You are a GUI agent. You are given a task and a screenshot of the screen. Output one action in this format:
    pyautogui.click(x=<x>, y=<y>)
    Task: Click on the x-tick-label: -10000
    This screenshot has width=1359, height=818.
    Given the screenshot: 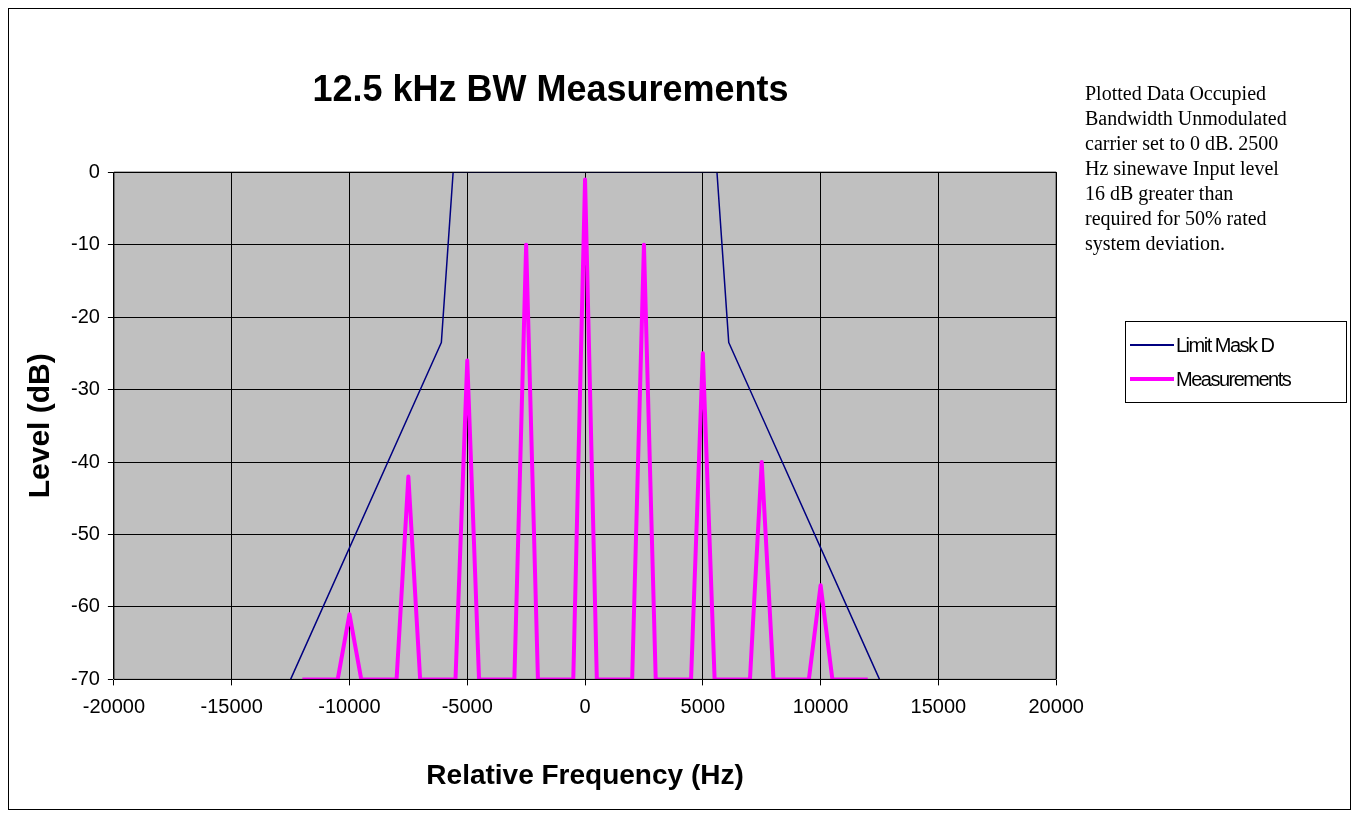 What is the action you would take?
    pyautogui.click(x=349, y=705)
    